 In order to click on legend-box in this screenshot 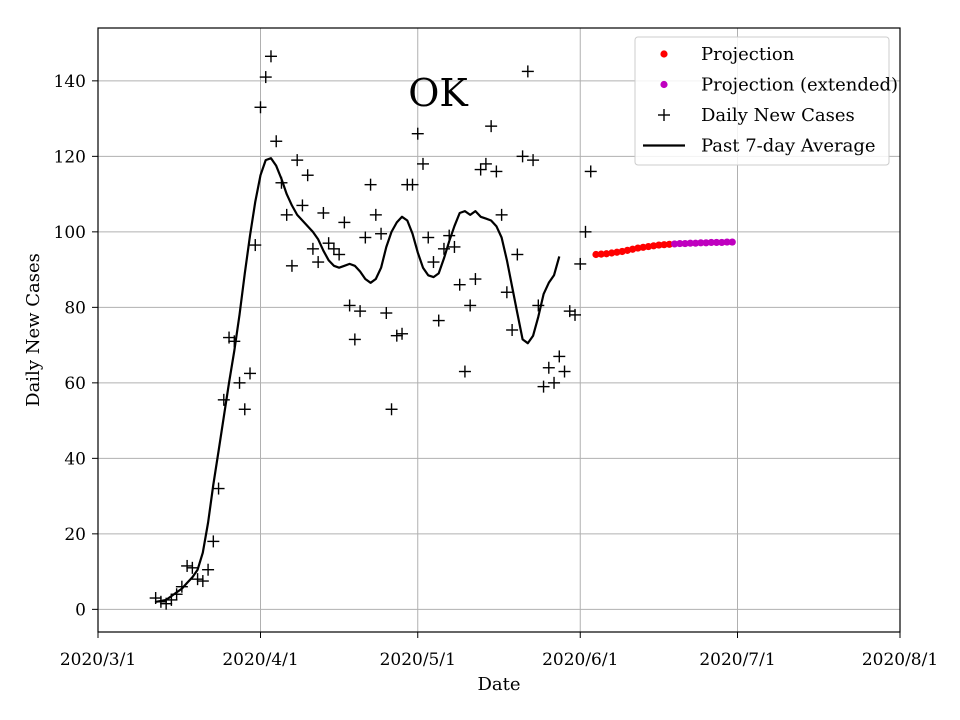, I will do `click(762, 101)`.